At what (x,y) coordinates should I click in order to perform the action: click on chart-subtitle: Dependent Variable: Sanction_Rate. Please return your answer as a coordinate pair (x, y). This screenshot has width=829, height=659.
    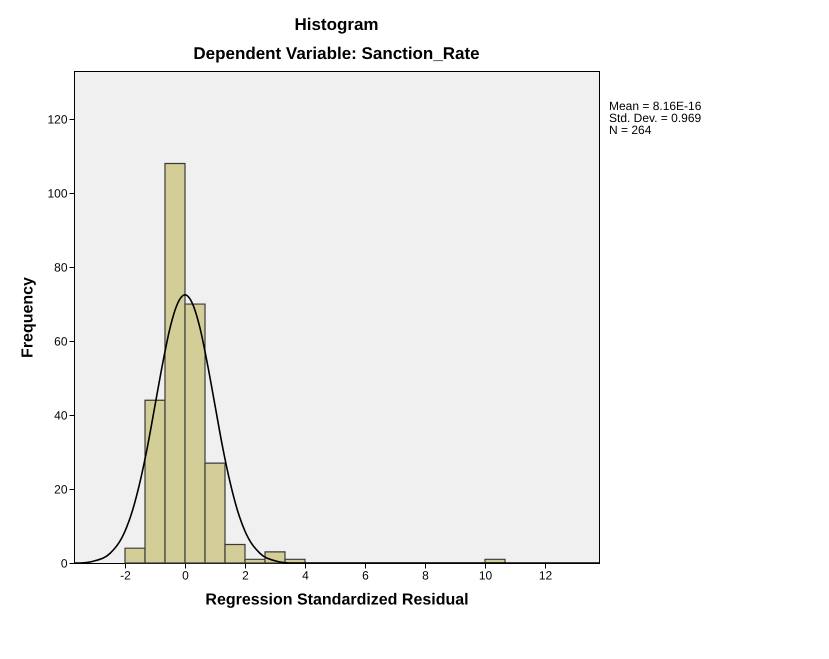
    Looking at the image, I should click on (336, 53).